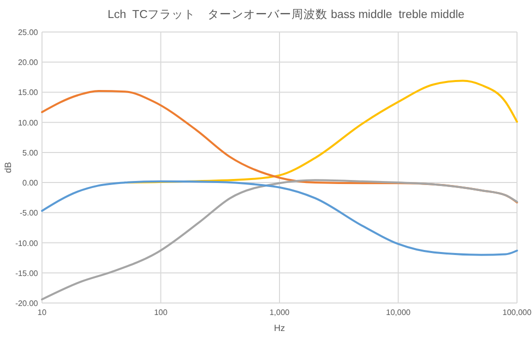  What do you see at coordinates (399, 312) in the screenshot?
I see `x-tick-label: 10,000` at bounding box center [399, 312].